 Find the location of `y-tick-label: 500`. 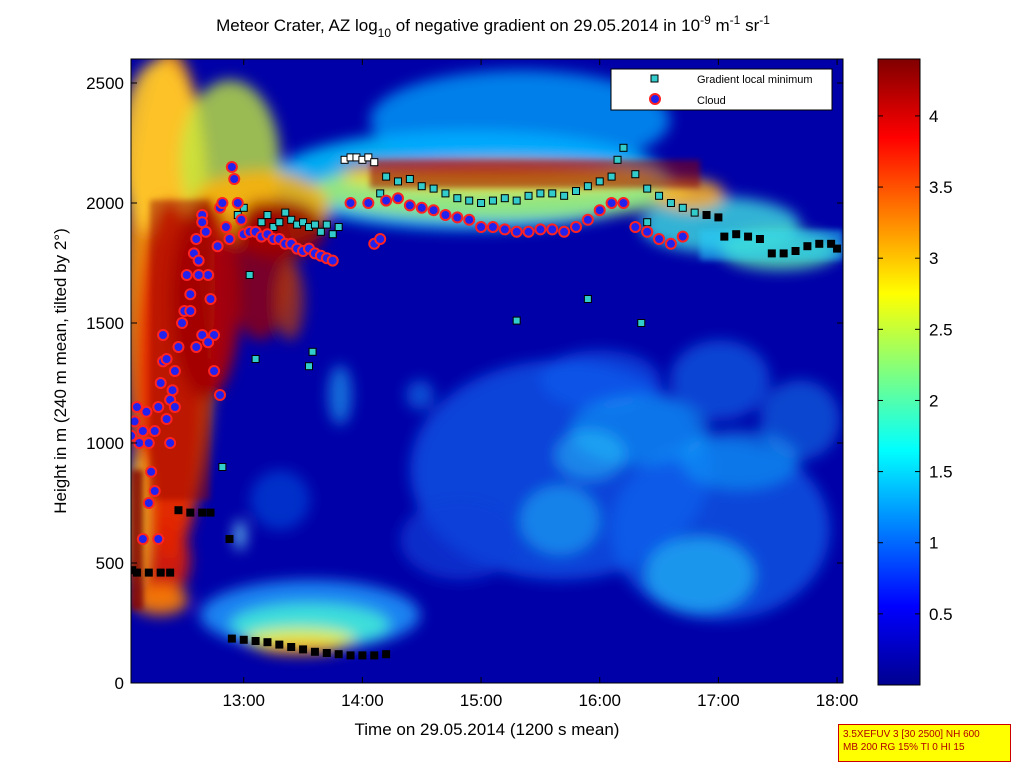

y-tick-label: 500 is located at coordinates (110, 563).